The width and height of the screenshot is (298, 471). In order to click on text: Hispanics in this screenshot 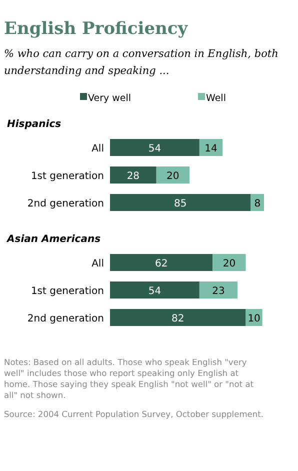, I will do `click(34, 124)`.